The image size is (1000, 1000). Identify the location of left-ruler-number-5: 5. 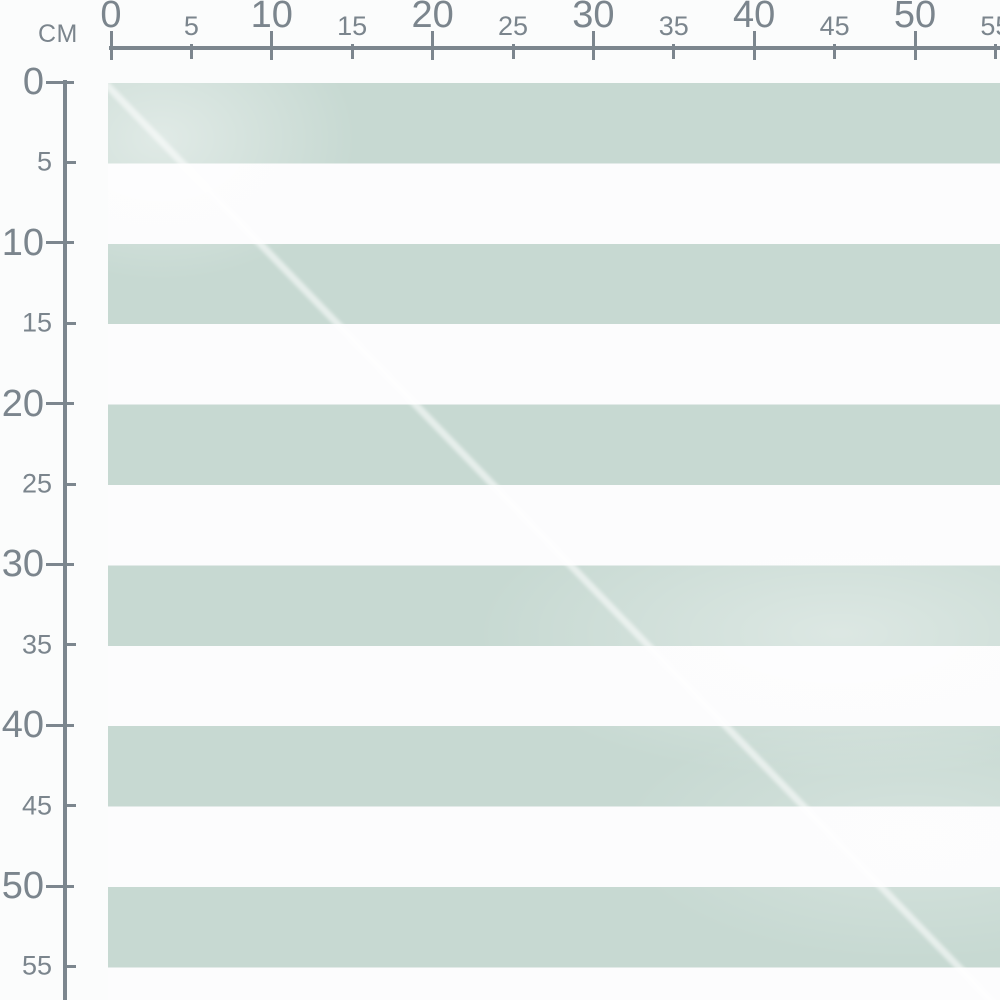
(44, 161).